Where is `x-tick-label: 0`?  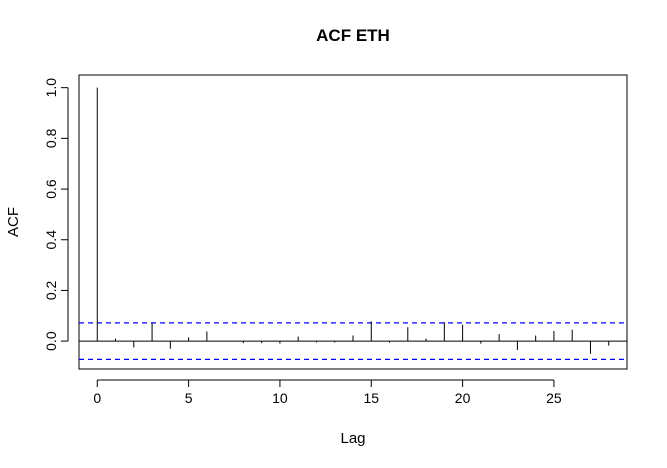
x-tick-label: 0 is located at coordinates (97, 398).